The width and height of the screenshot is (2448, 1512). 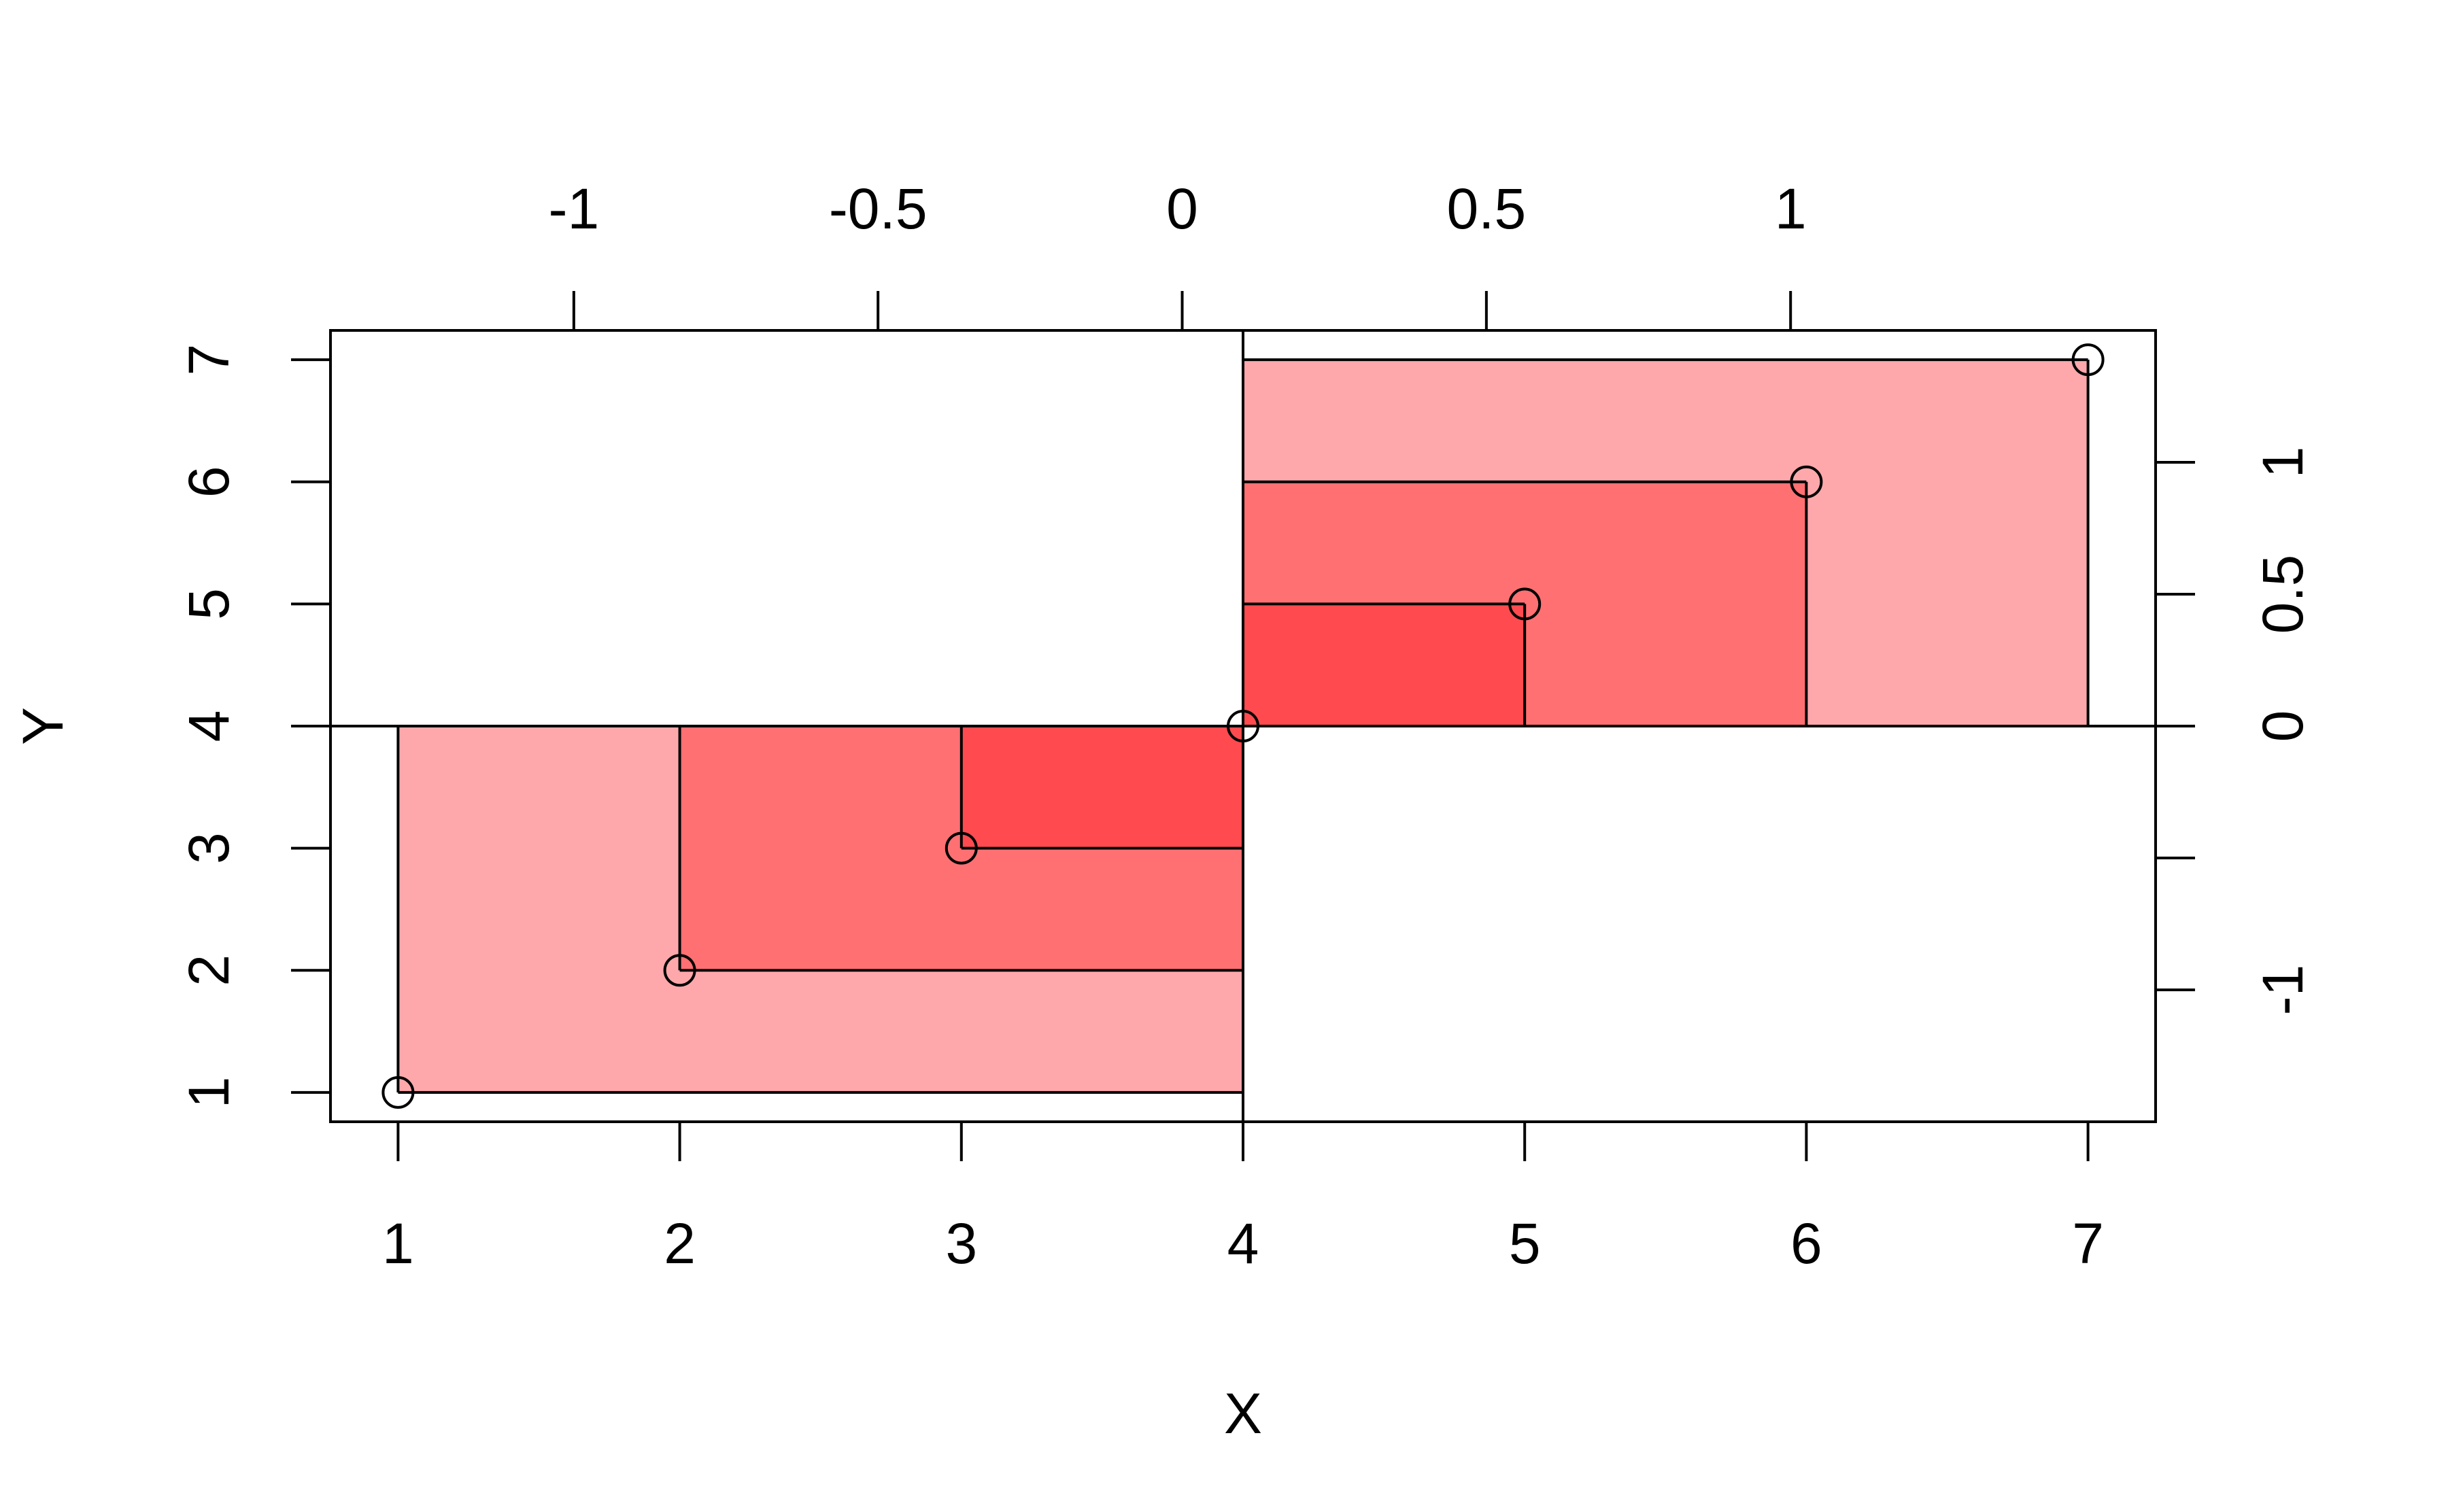 I want to click on y-tick-label-5: 5, so click(x=209, y=604).